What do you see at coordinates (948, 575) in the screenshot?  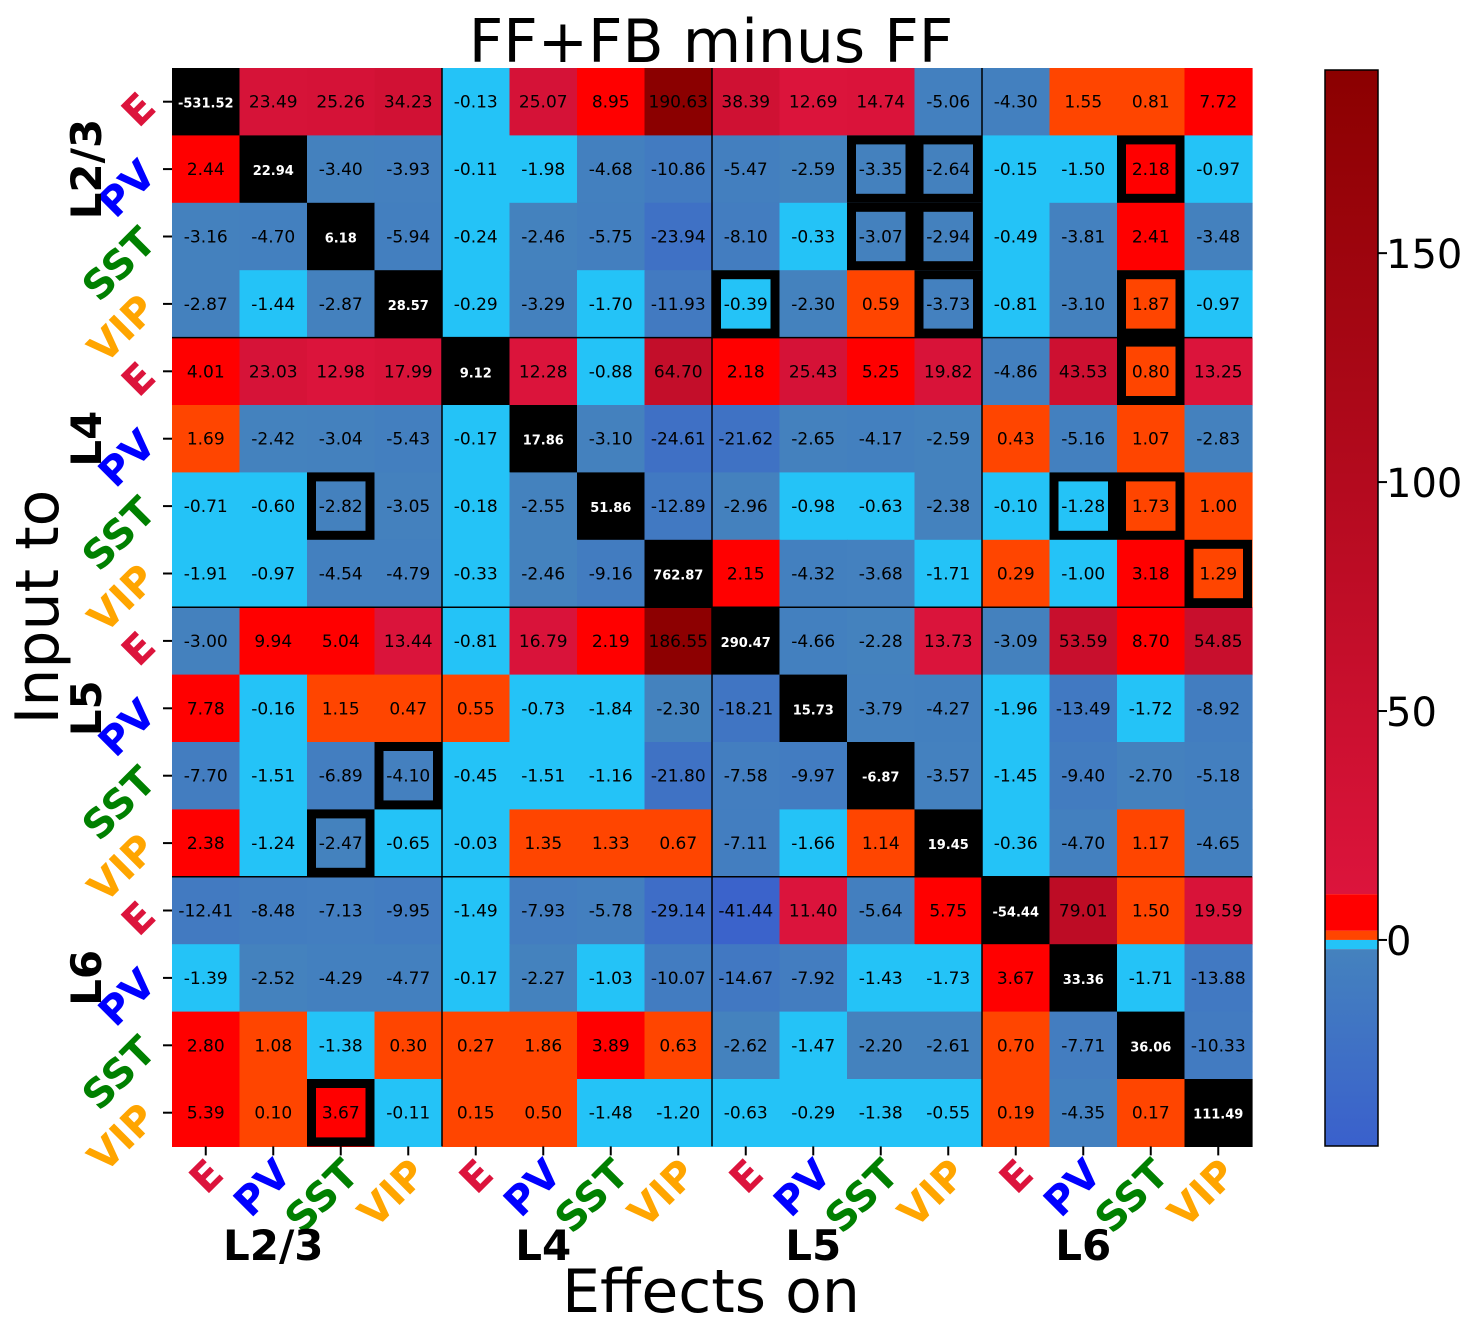 I see `cell-value-label: -1.71` at bounding box center [948, 575].